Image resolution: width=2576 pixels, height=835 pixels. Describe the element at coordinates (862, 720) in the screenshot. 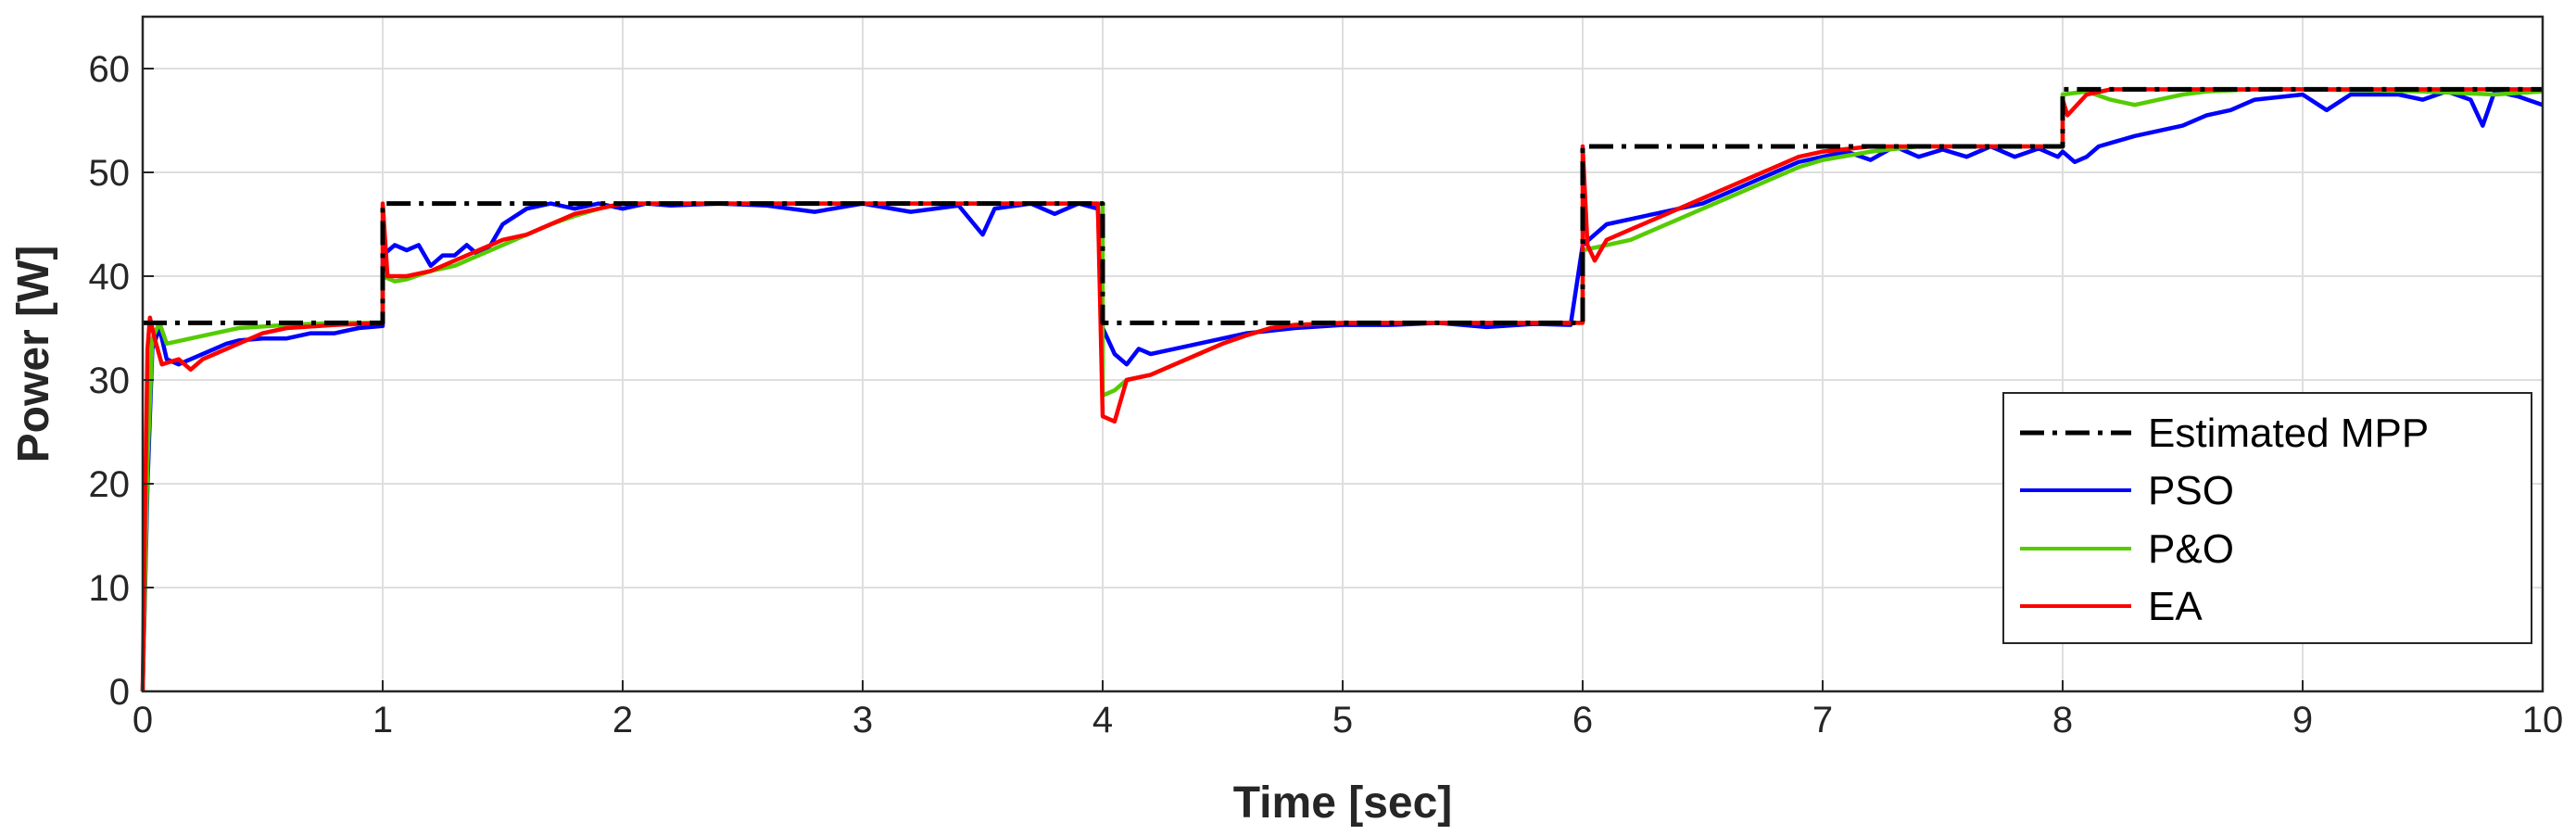

I see `x-tick-label: 3` at that location.